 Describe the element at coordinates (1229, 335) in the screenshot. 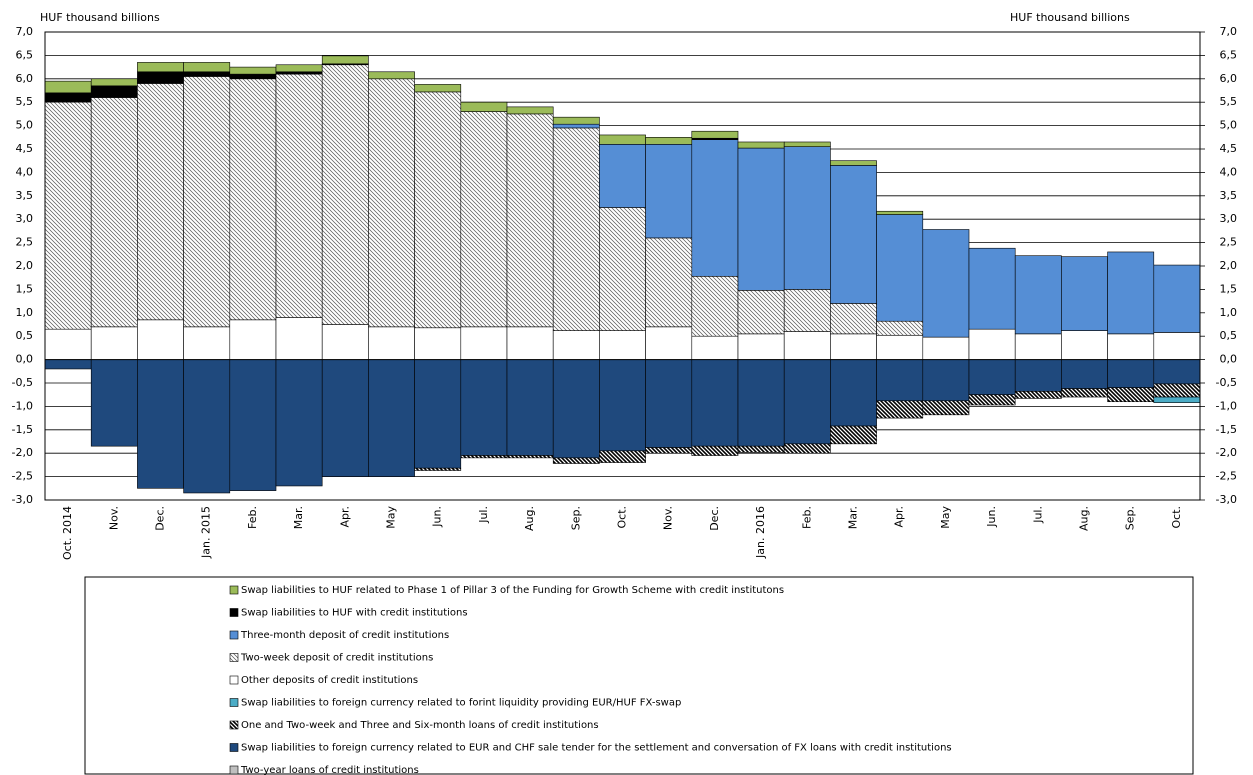

I see `y2-tick-label: 0,5` at that location.